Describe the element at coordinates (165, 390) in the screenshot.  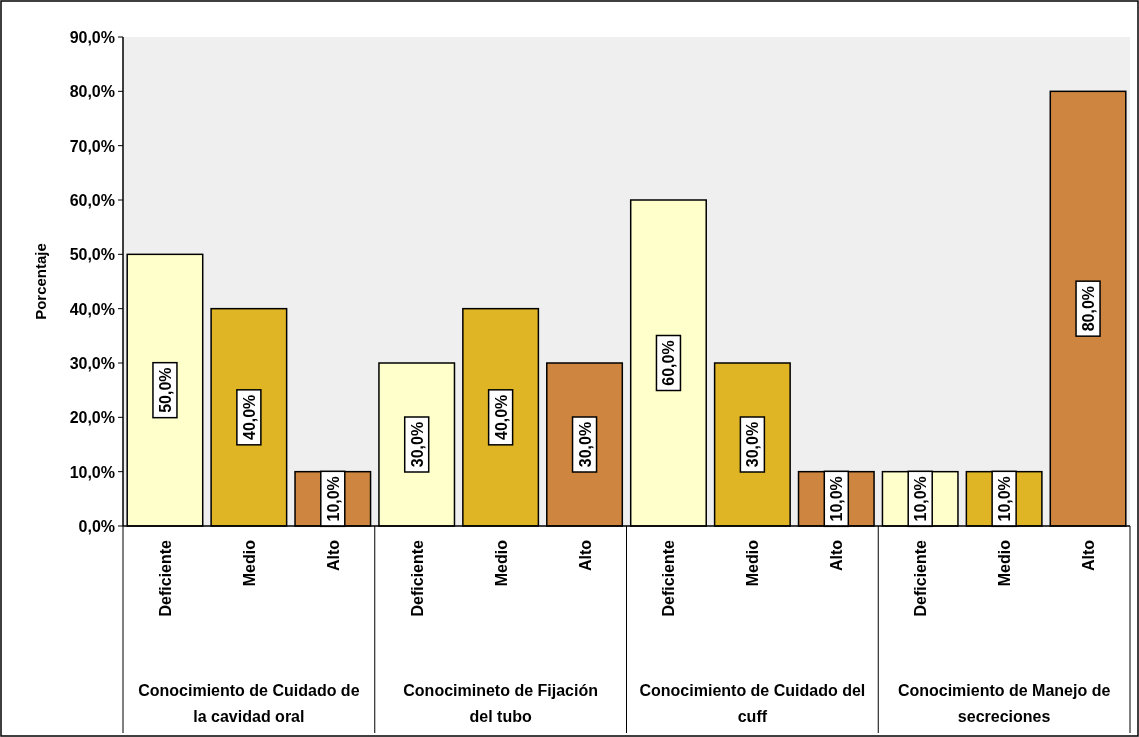
I see `data-label: 50,0%` at that location.